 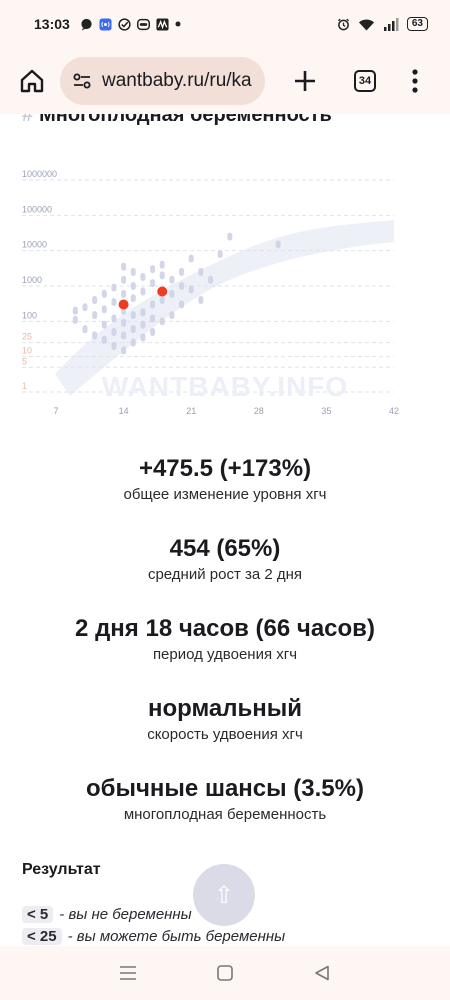 I want to click on status-time: 13:03, so click(x=52, y=24).